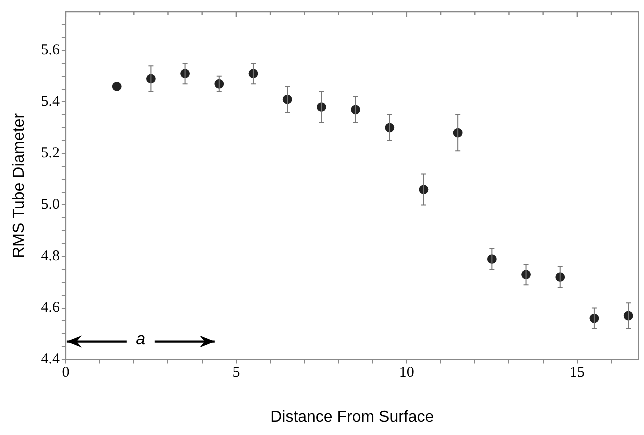  Describe the element at coordinates (406, 373) in the screenshot. I see `x-tick-label: 10` at that location.